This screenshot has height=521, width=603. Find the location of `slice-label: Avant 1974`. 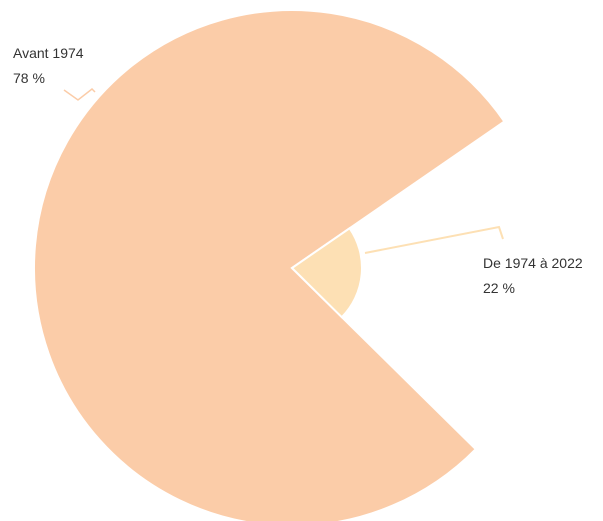

slice-label: Avant 1974 is located at coordinates (48, 53).